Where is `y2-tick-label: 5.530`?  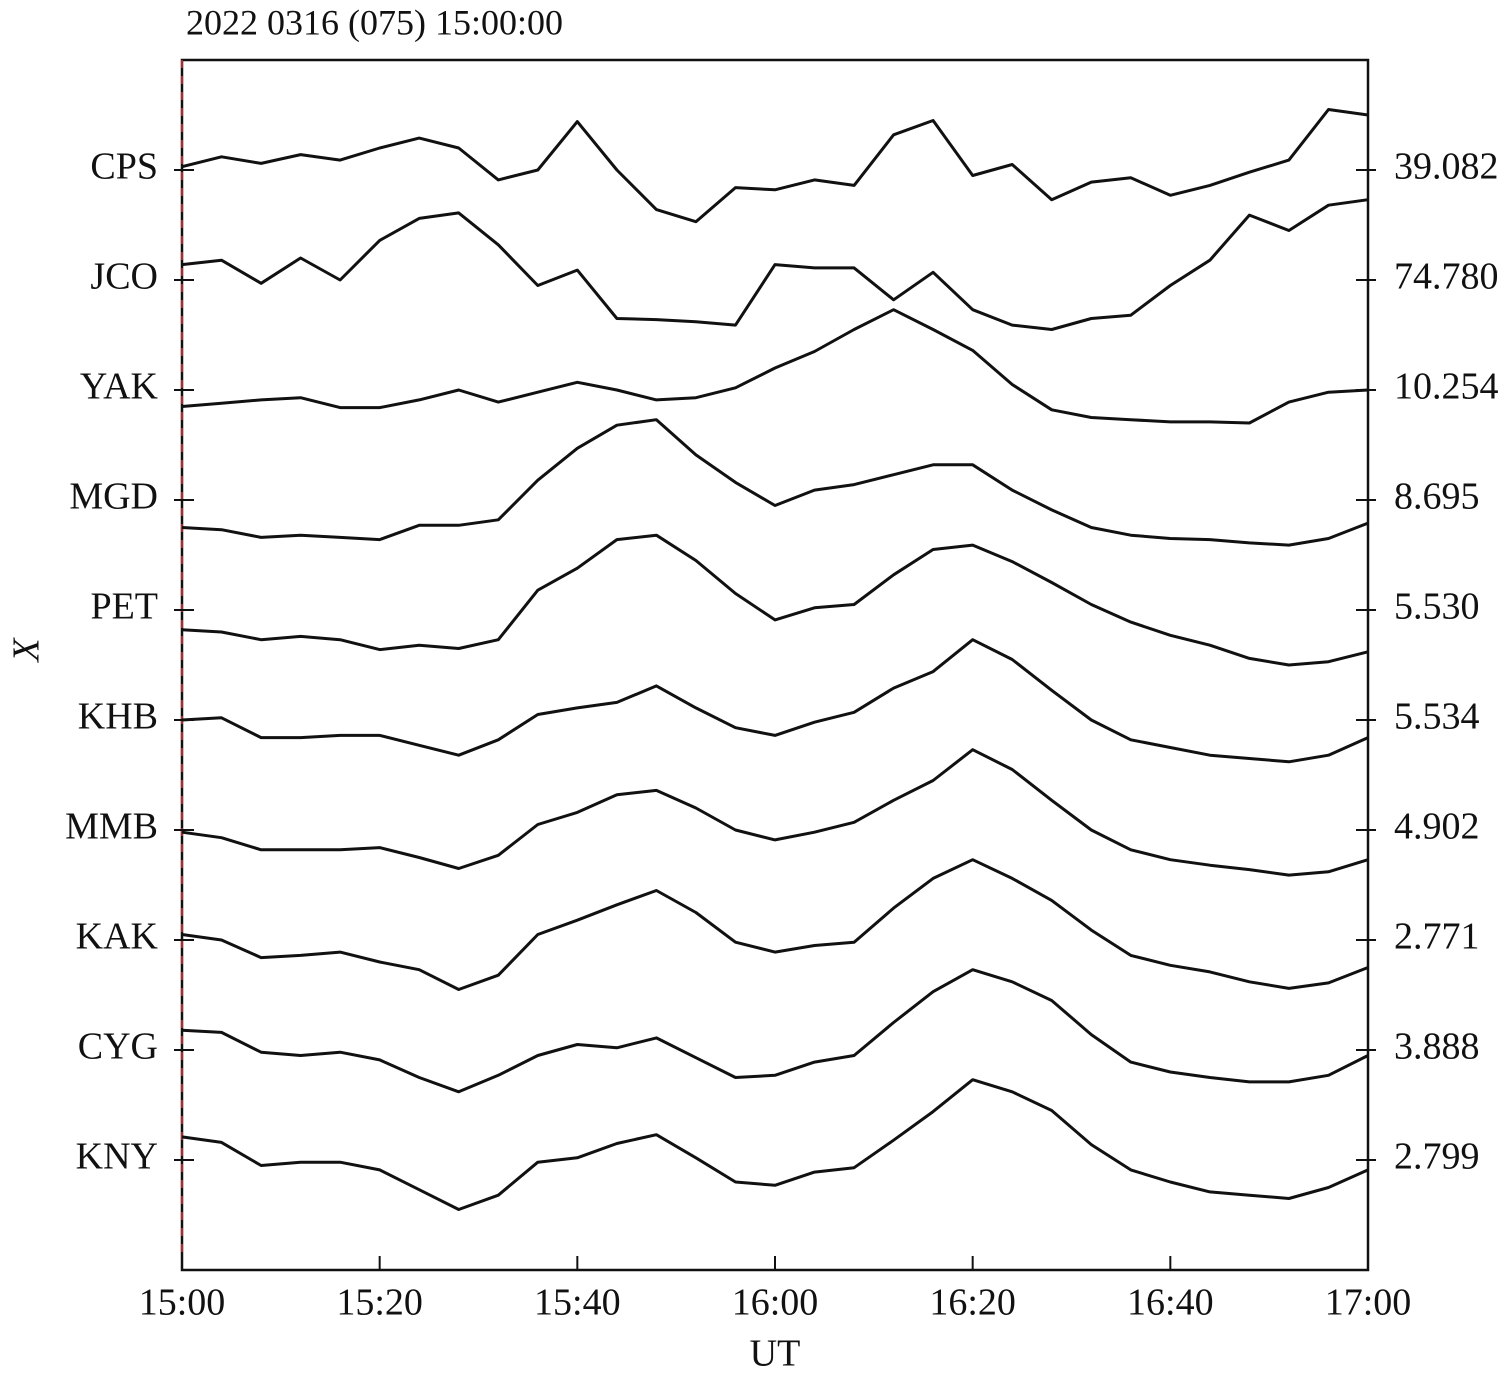 y2-tick-label: 5.530 is located at coordinates (1437, 607).